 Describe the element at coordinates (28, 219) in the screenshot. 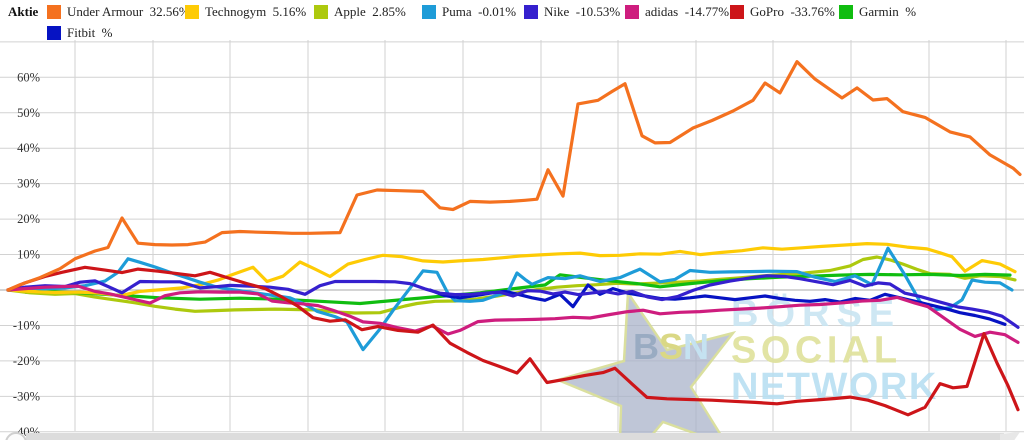

I see `y-tick-label: 20%` at that location.